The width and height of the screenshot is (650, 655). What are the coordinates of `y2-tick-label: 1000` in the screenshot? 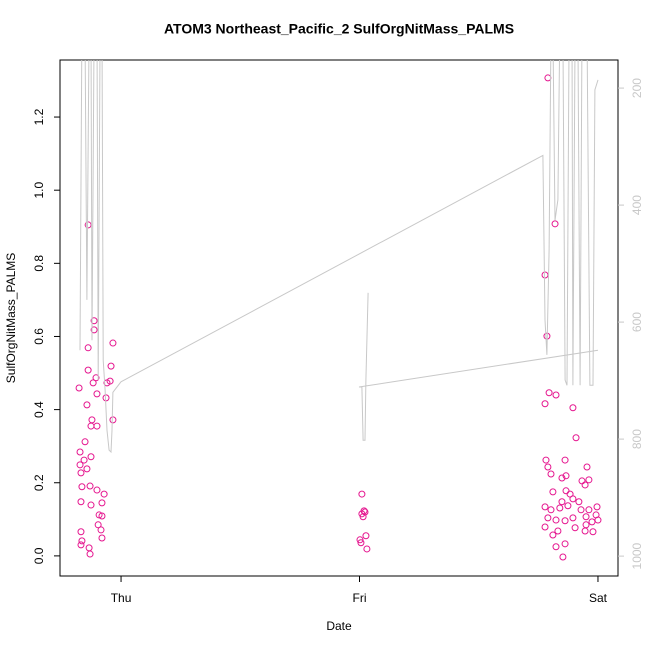 It's located at (637, 555).